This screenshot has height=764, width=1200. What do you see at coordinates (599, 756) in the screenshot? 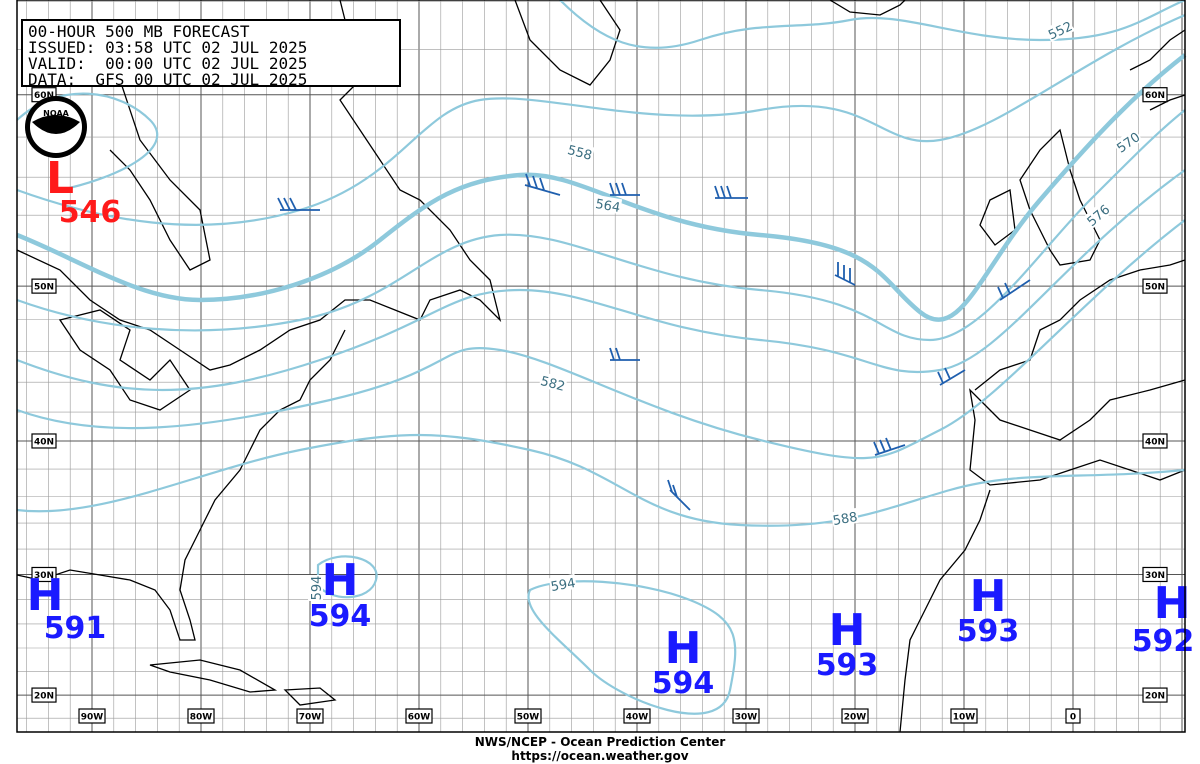
I see `footer-url: https://ocean.weather.gov` at bounding box center [599, 756].